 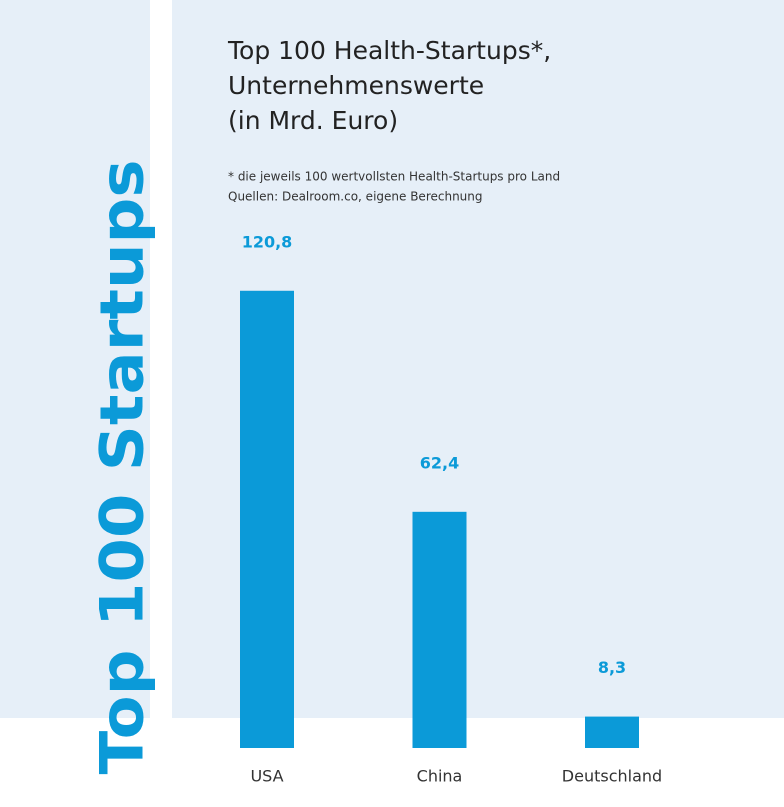 I want to click on chart-title: Top 100 Health-Startups*,, so click(x=389, y=50).